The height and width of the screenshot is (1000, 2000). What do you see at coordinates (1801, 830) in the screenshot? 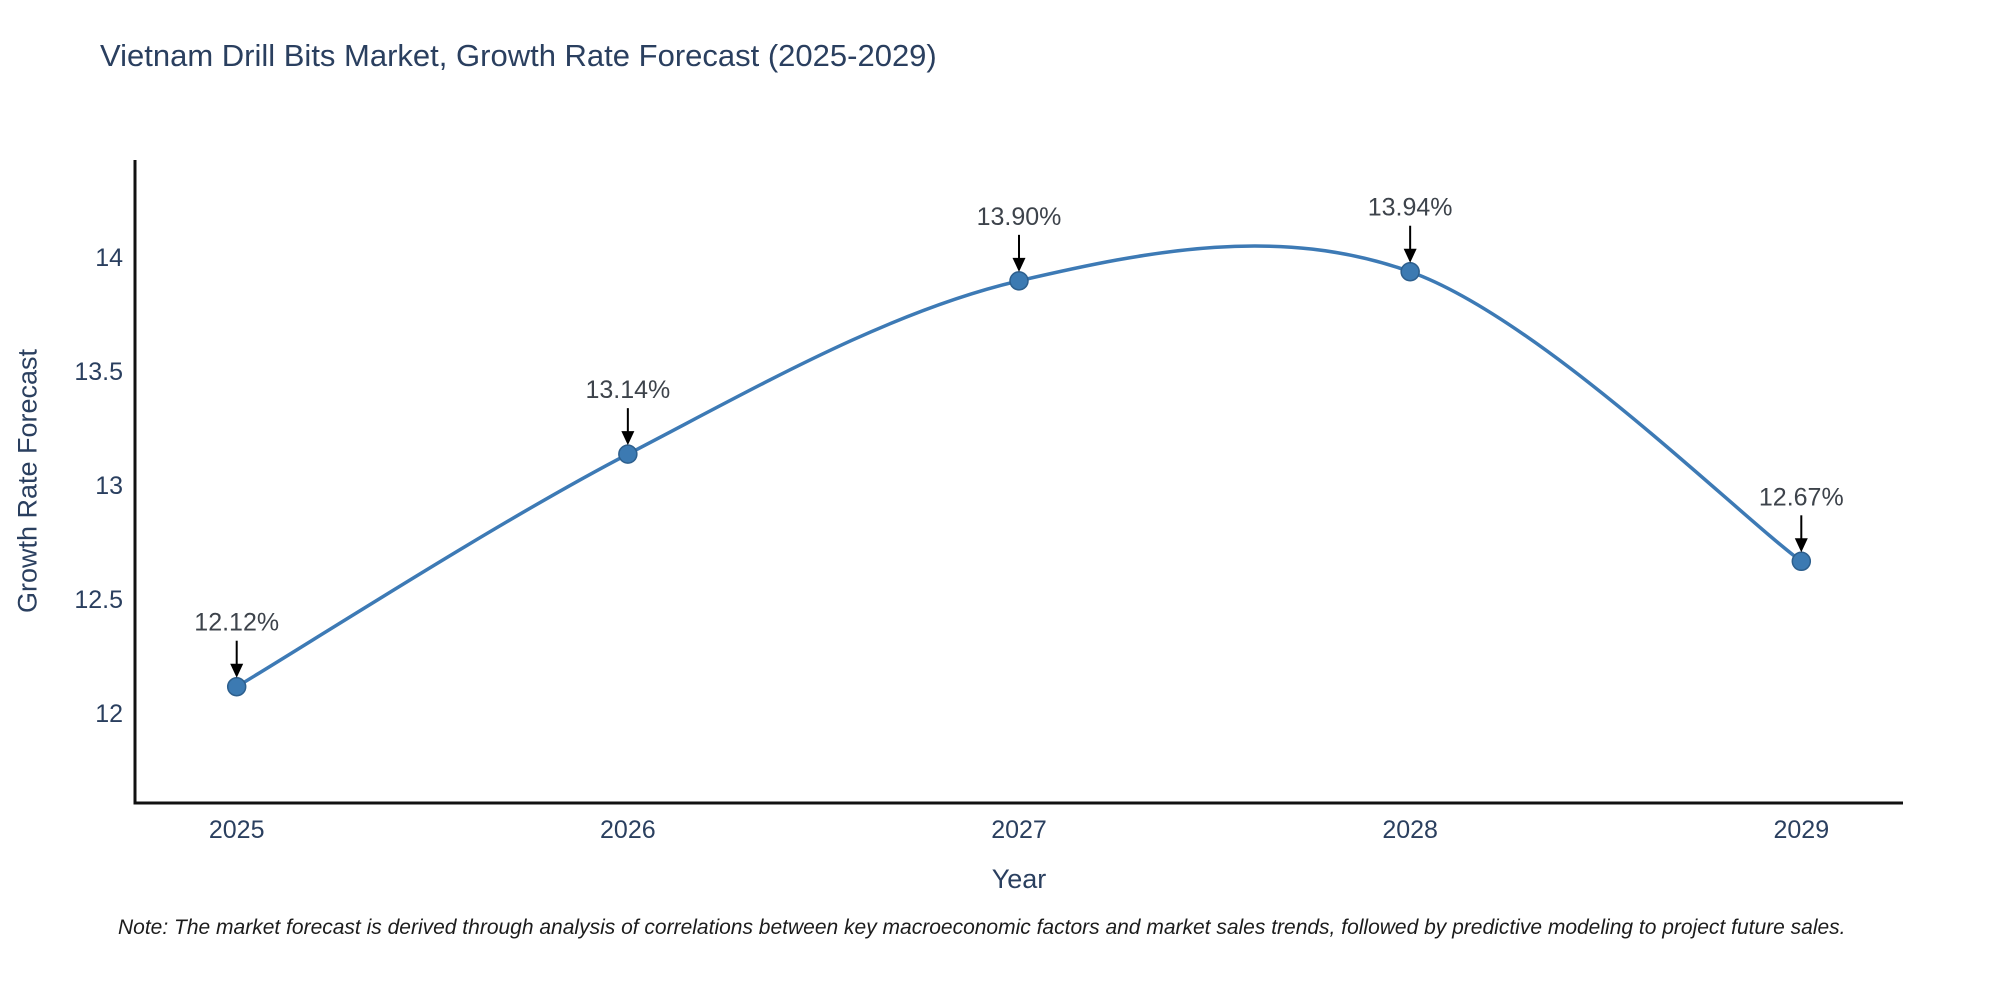
I see `x-tick-label: 2029` at bounding box center [1801, 830].